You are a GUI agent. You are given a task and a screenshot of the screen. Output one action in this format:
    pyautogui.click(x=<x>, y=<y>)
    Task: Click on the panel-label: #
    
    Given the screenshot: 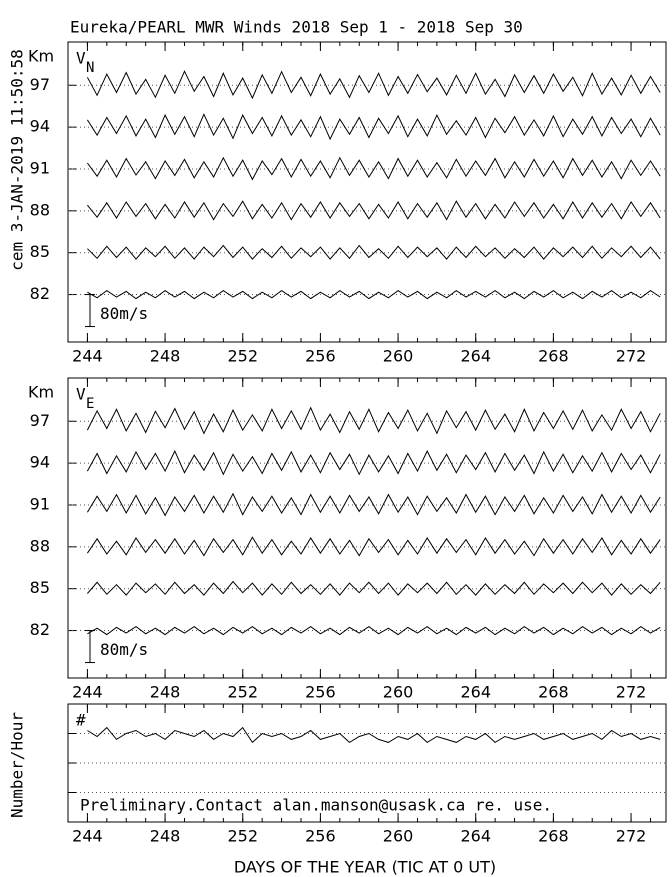 What is the action you would take?
    pyautogui.click(x=81, y=720)
    